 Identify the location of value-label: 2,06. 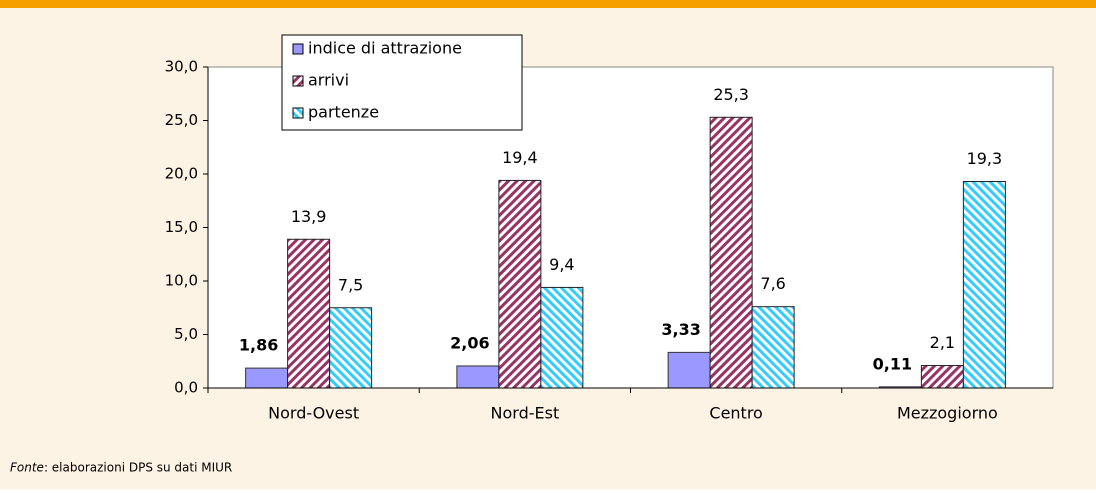
(469, 342).